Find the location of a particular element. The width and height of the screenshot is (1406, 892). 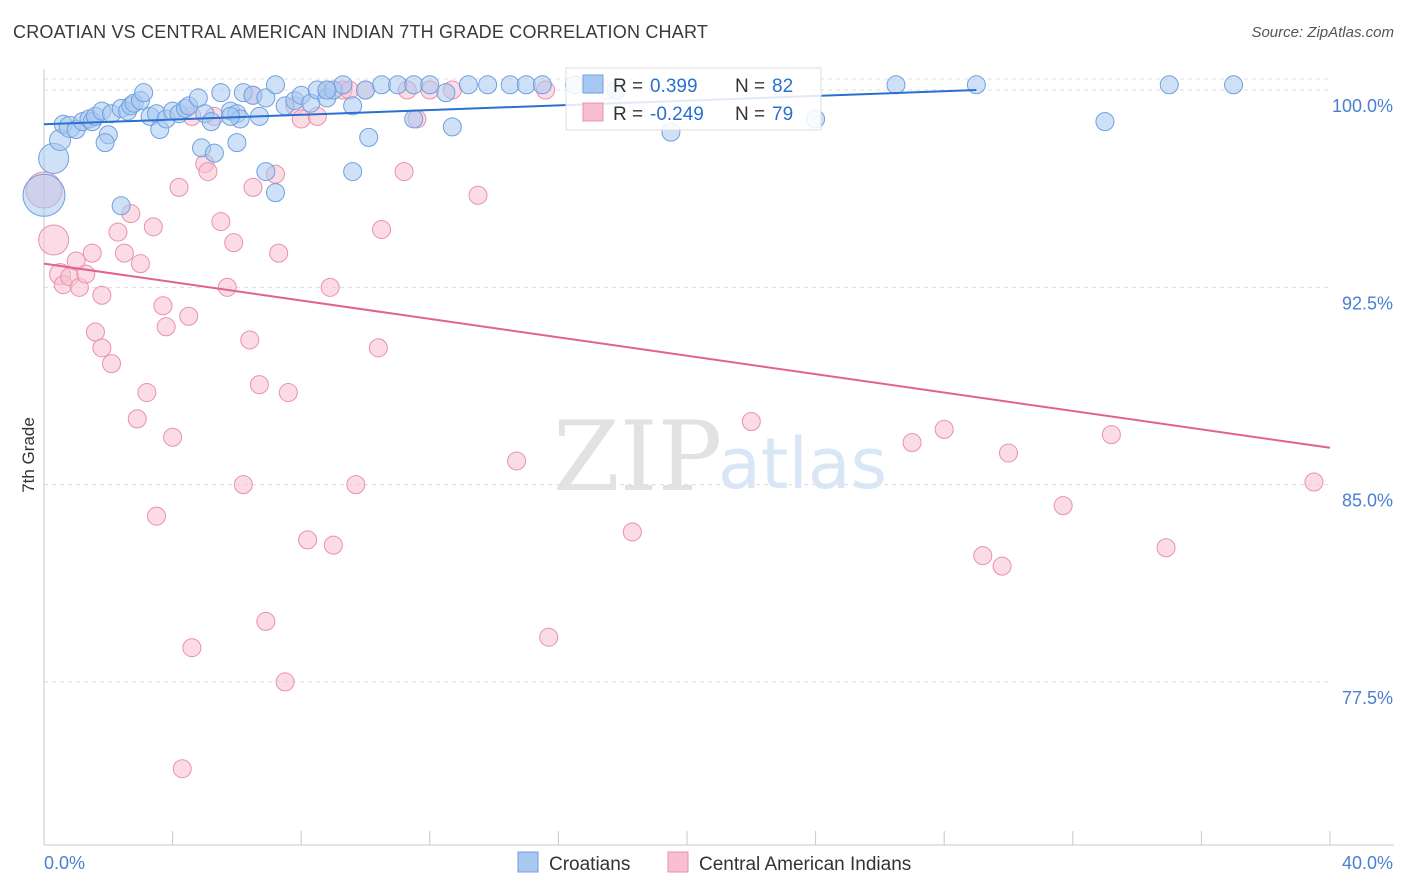

series-legend: Croatians Central American Indians is located at coordinates (714, 863).